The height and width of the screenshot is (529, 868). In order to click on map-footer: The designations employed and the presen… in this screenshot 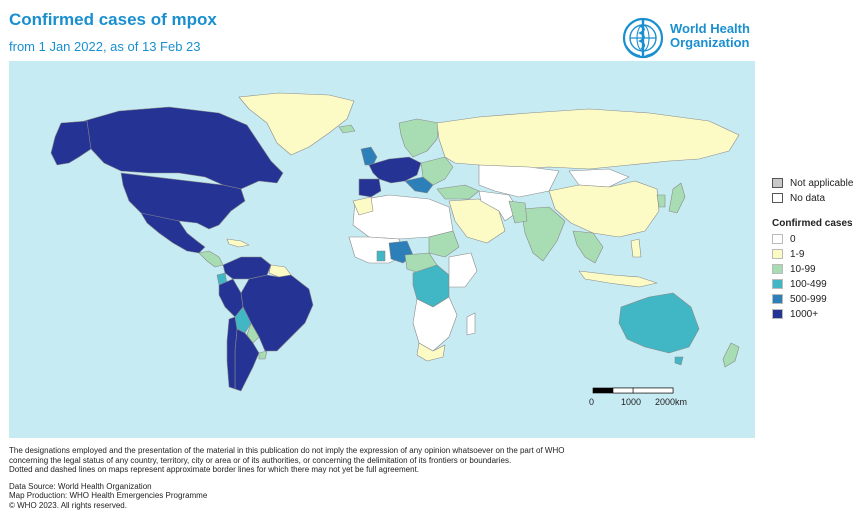, I will do `click(379, 478)`.